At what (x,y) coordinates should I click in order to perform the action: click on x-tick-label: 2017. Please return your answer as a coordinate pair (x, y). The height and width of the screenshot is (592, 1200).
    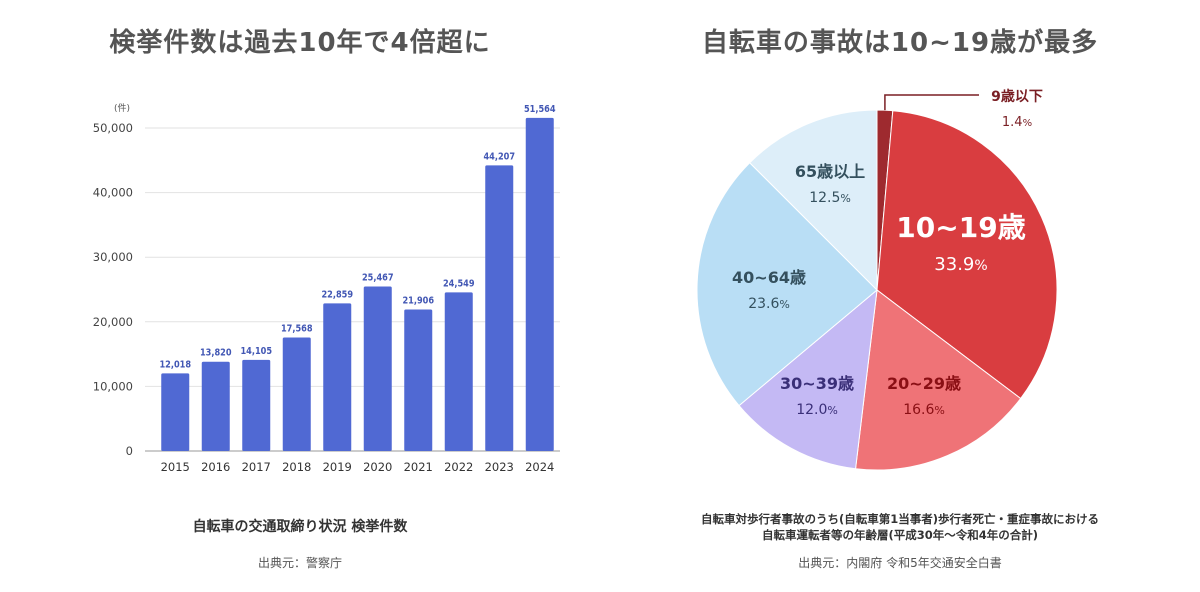
    Looking at the image, I should click on (256, 467).